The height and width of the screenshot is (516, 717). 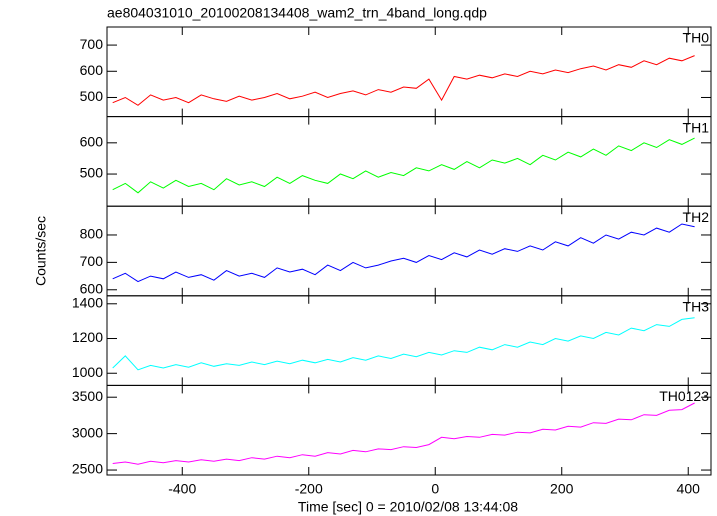 What do you see at coordinates (696, 38) in the screenshot?
I see `panel-label: TH0` at bounding box center [696, 38].